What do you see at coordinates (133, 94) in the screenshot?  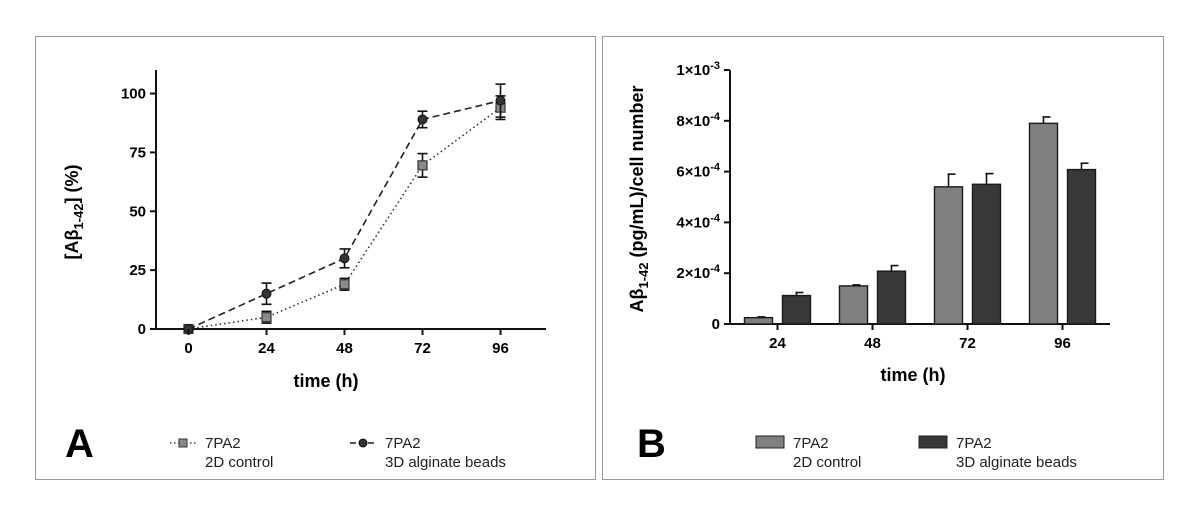 I see `y-tick-label: 100` at bounding box center [133, 94].